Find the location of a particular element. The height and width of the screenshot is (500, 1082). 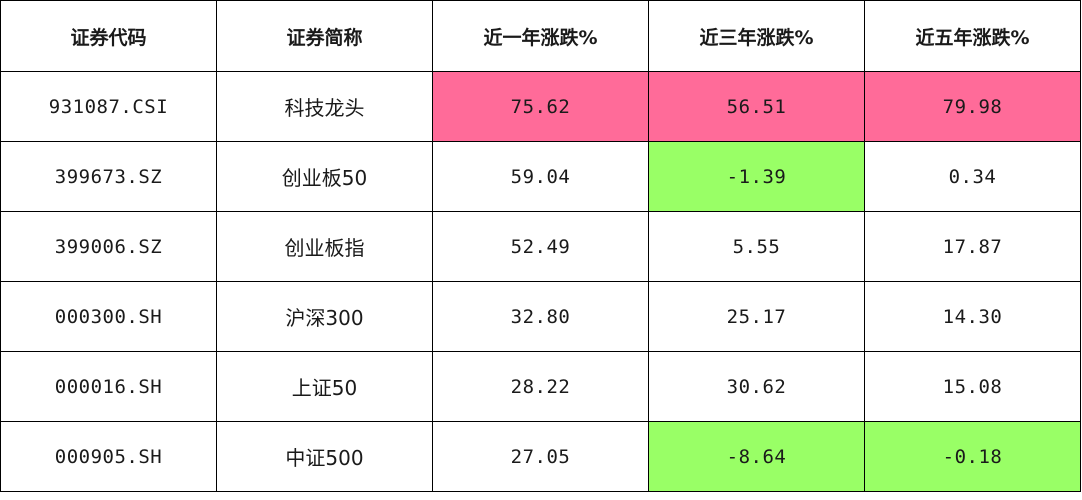

header-5y-change: 近五年涨跌% is located at coordinates (972, 36).